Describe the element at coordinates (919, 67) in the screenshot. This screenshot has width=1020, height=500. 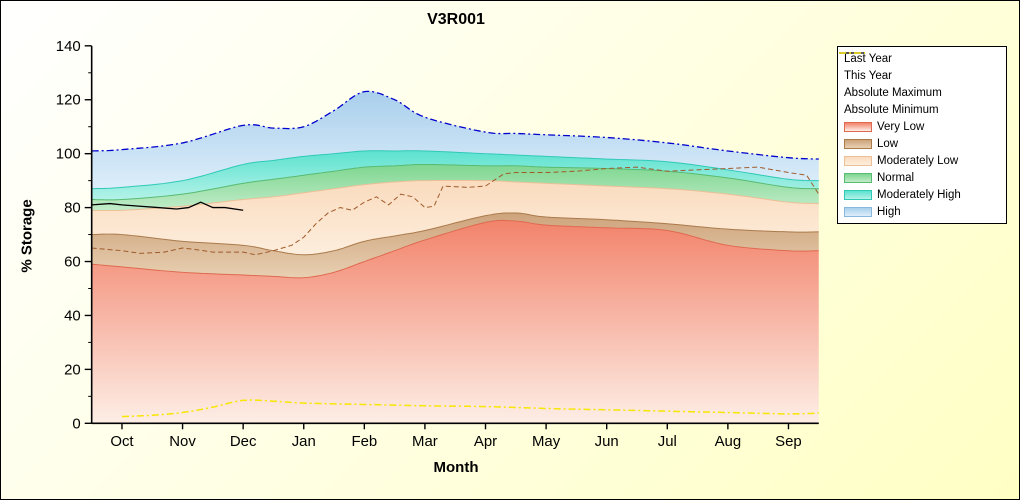
I see `legend-item-this-year: This Year` at that location.